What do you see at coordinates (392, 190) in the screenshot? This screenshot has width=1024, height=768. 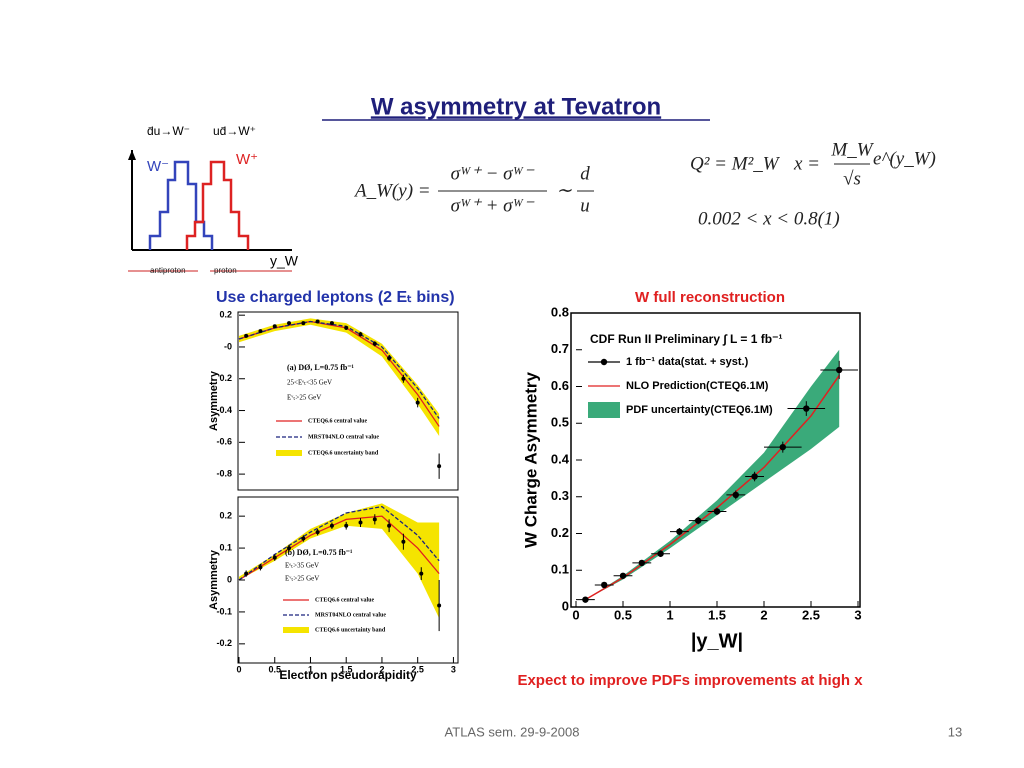 I see `formula-text: A_W(y) =` at bounding box center [392, 190].